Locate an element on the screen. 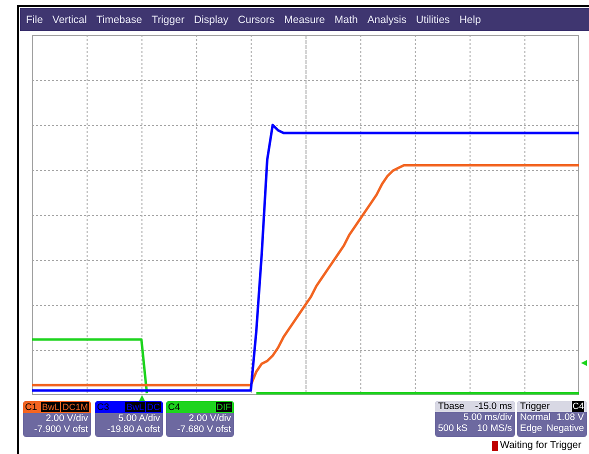  text: DIF is located at coordinates (224, 407).